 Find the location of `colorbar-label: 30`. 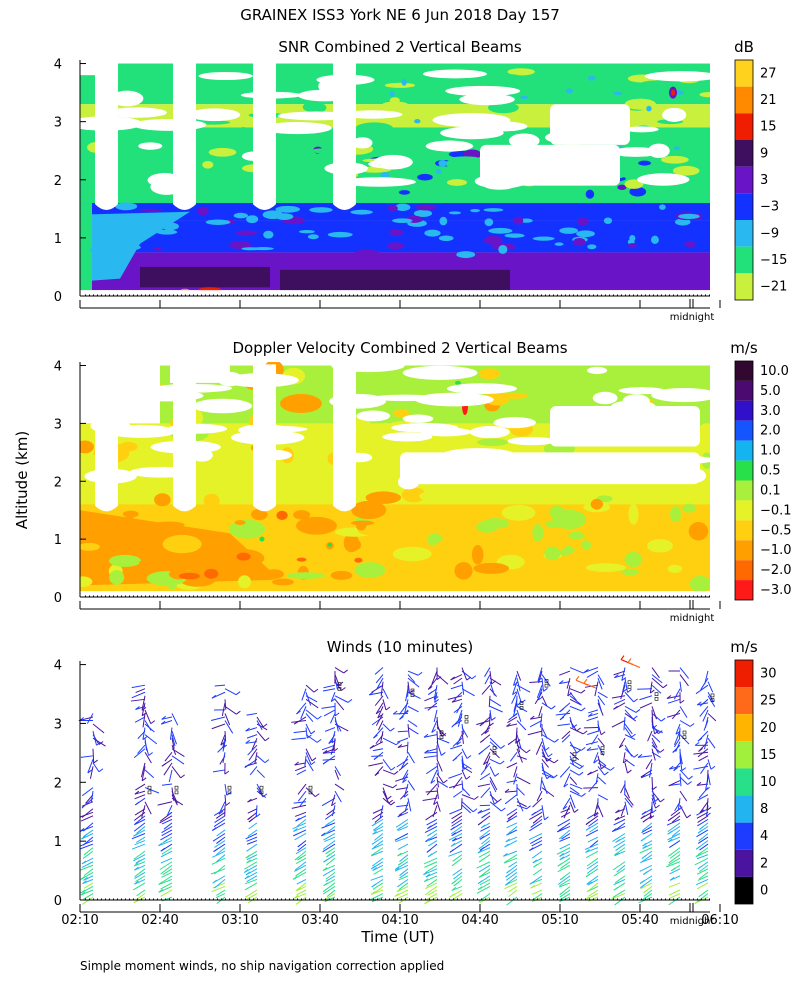

colorbar-label: 30 is located at coordinates (768, 674).